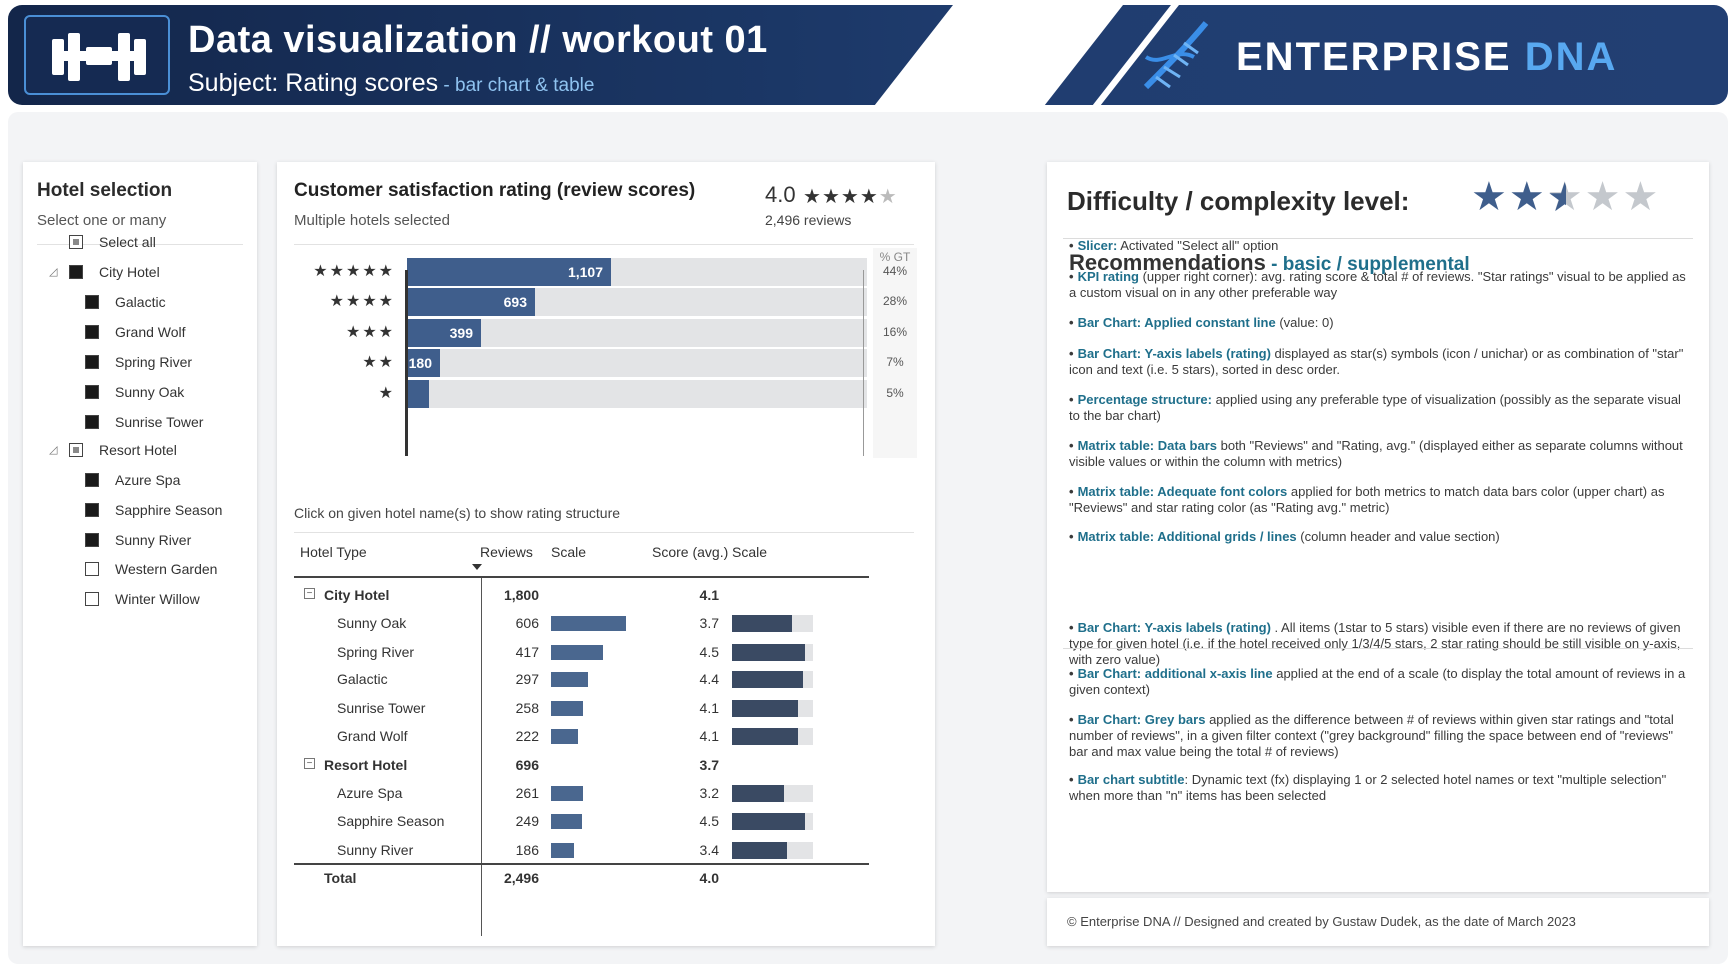  I want to click on slicer-item: Western Garden, so click(151, 569).